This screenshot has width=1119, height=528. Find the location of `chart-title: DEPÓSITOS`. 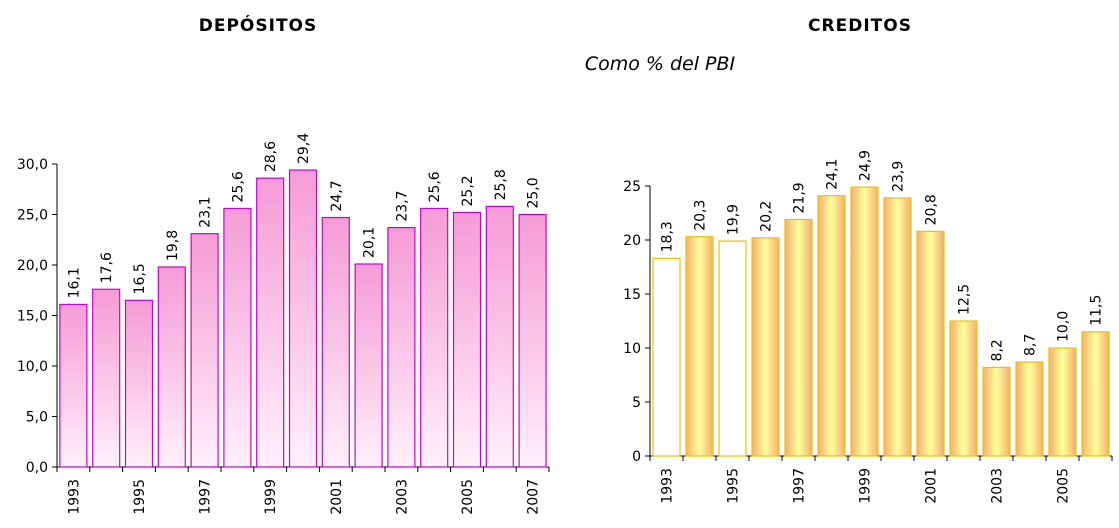

chart-title: DEPÓSITOS is located at coordinates (258, 25).